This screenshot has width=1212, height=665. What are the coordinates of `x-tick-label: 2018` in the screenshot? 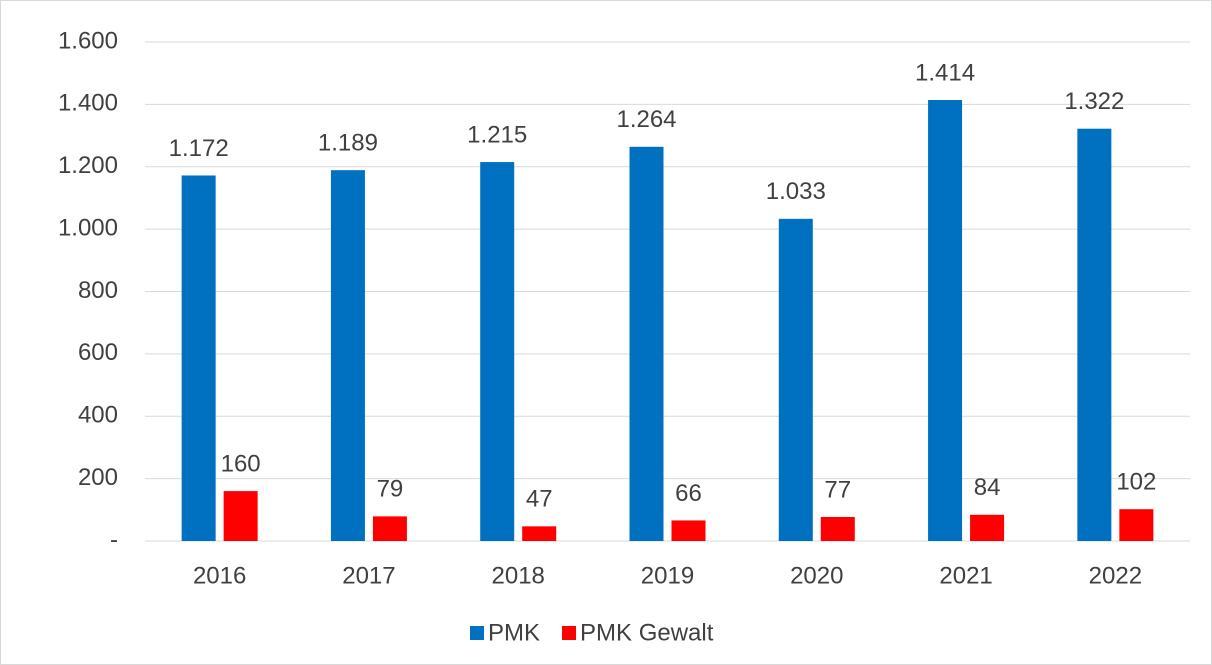 It's located at (518, 575).